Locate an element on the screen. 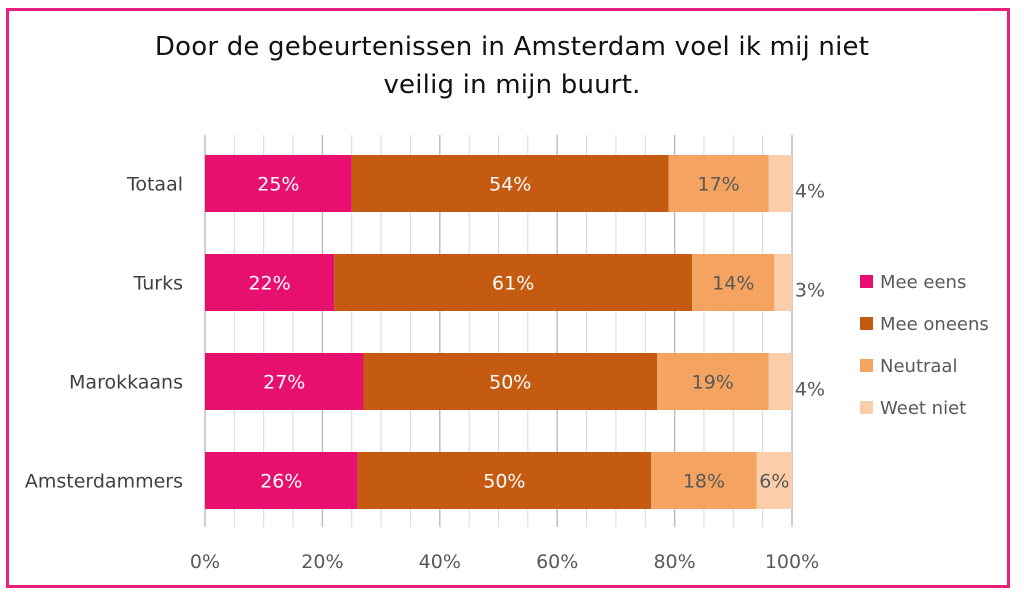 The width and height of the screenshot is (1024, 600). data-label: 54% is located at coordinates (510, 185).